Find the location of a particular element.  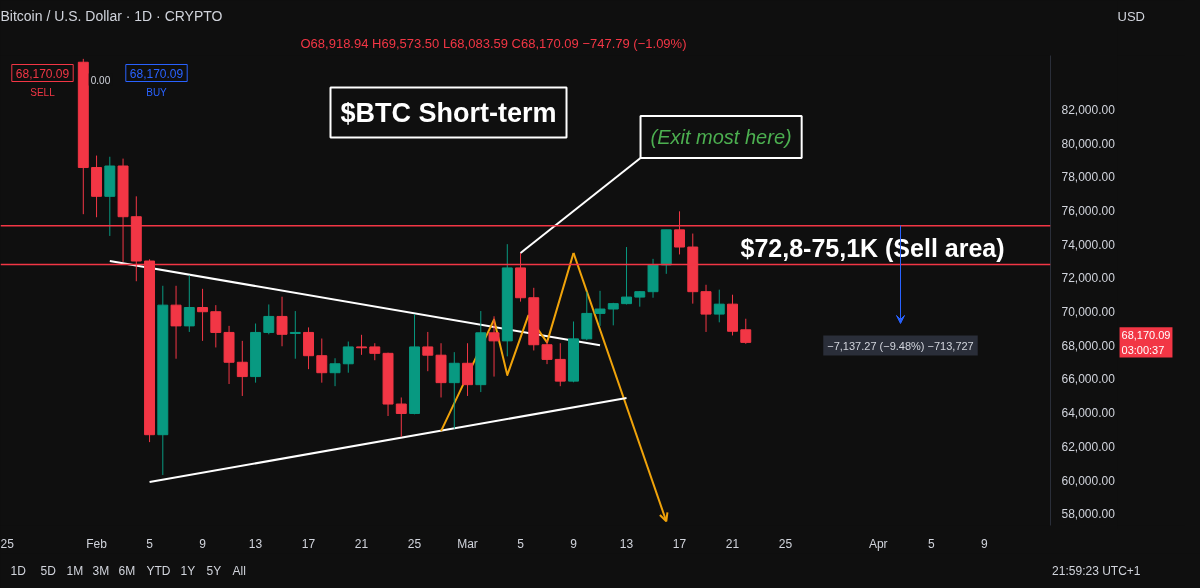

y-tick-label: 76,000.00 is located at coordinates (1088, 210).